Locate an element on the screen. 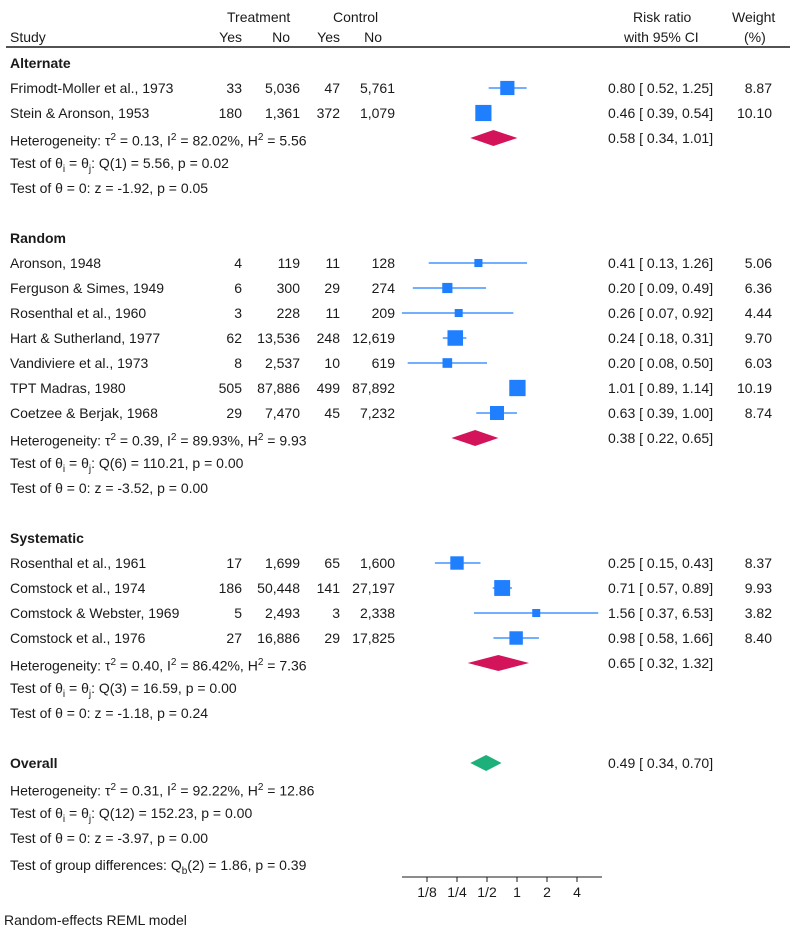 This screenshot has height=938, width=797. group-title-systematic: Systematic is located at coordinates (47, 538).